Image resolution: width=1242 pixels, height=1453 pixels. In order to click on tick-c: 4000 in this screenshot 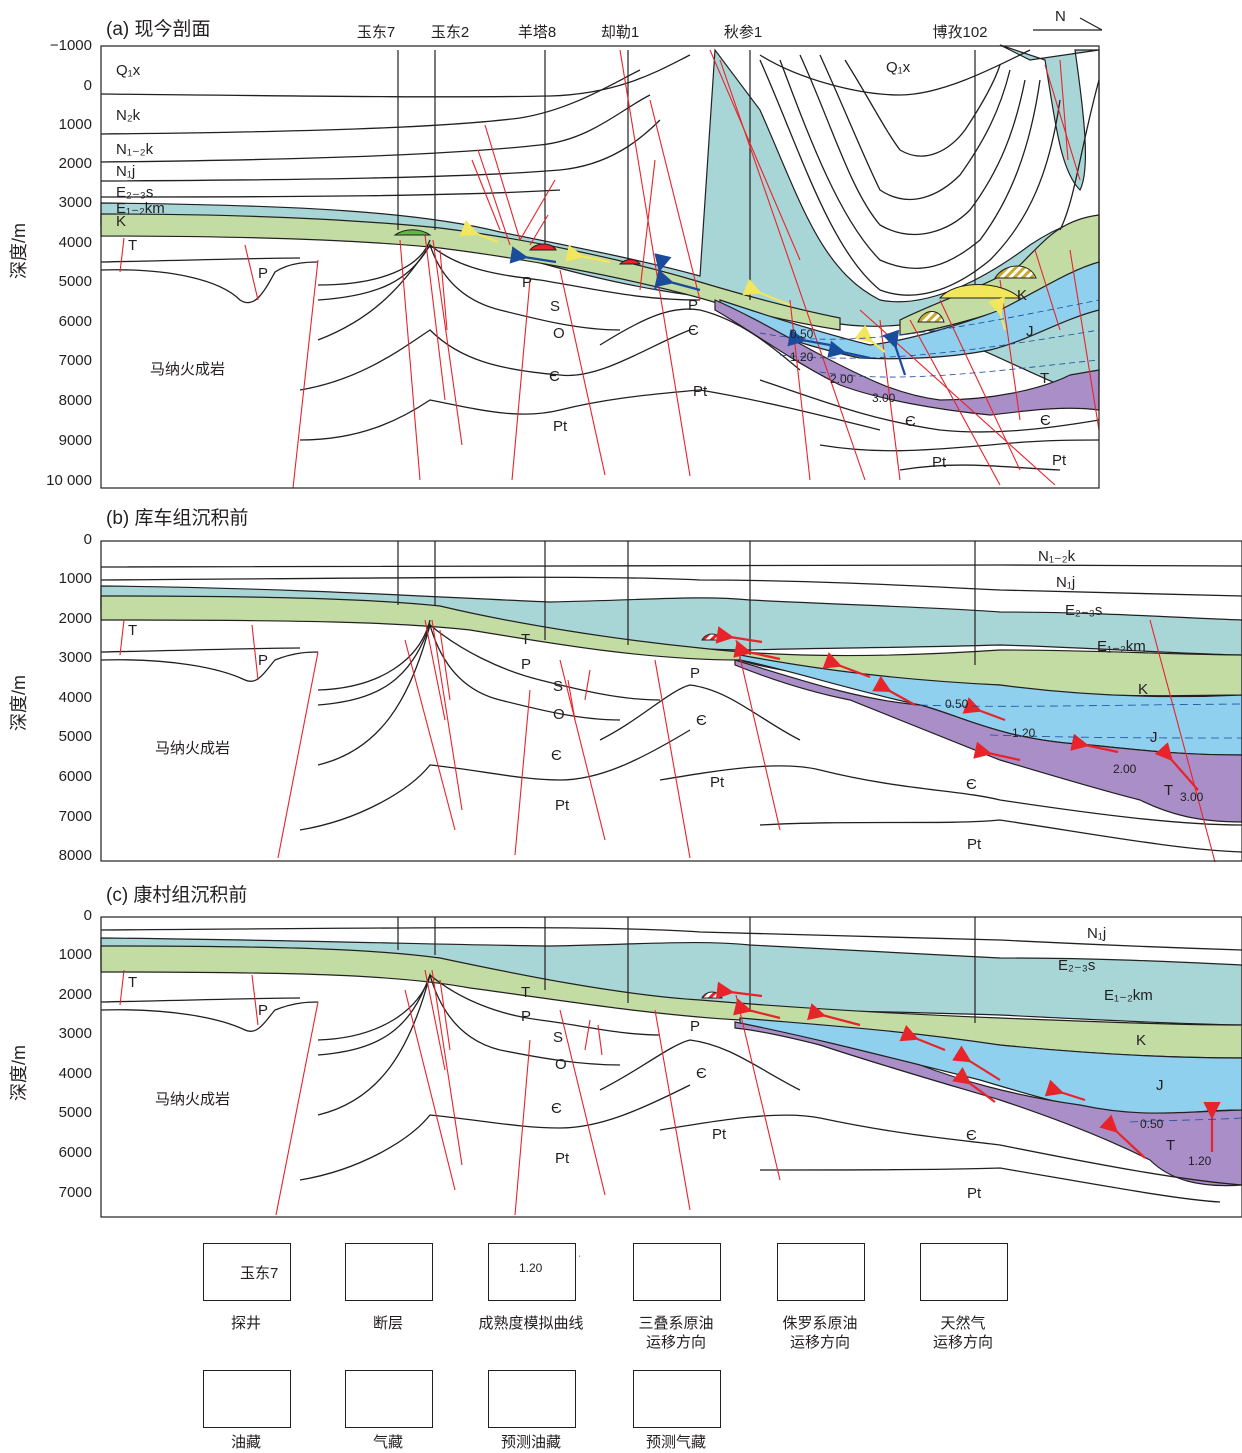, I will do `click(75, 1073)`.